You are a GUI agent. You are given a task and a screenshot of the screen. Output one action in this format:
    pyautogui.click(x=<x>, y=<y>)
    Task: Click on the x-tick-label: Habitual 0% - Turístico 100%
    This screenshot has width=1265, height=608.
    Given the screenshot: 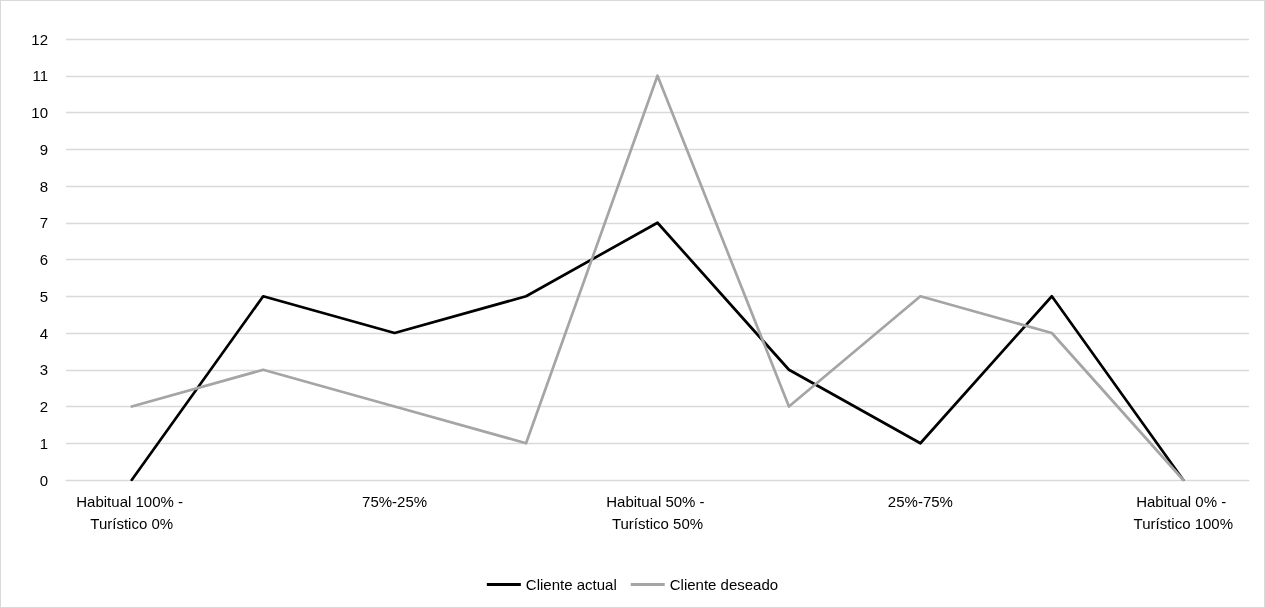 What is the action you would take?
    pyautogui.click(x=1183, y=512)
    